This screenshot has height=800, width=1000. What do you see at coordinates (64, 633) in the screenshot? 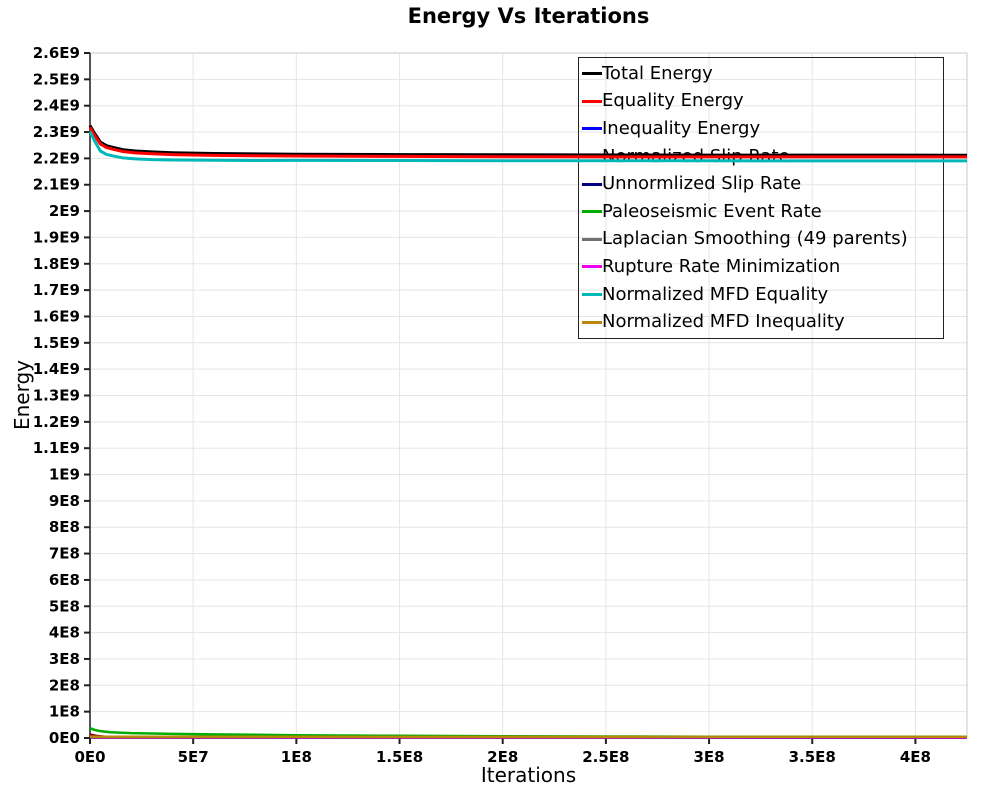
I see `y-tick-label: 4E8` at bounding box center [64, 633].